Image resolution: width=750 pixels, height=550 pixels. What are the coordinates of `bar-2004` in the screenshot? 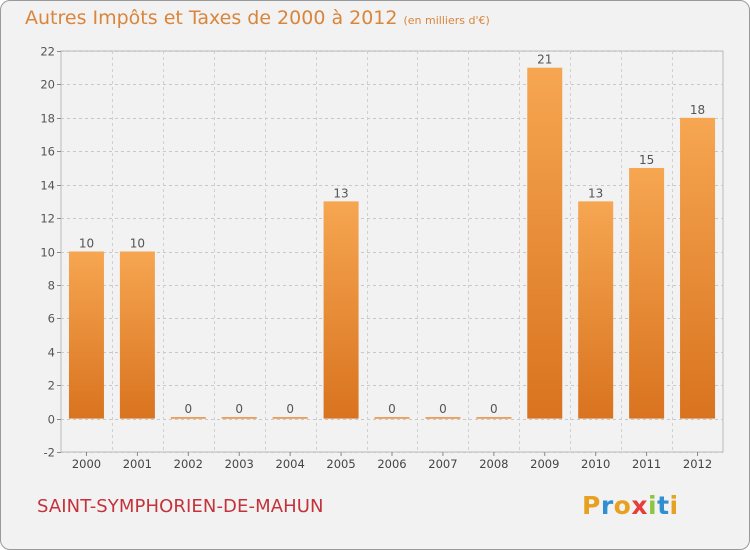 It's located at (290, 418).